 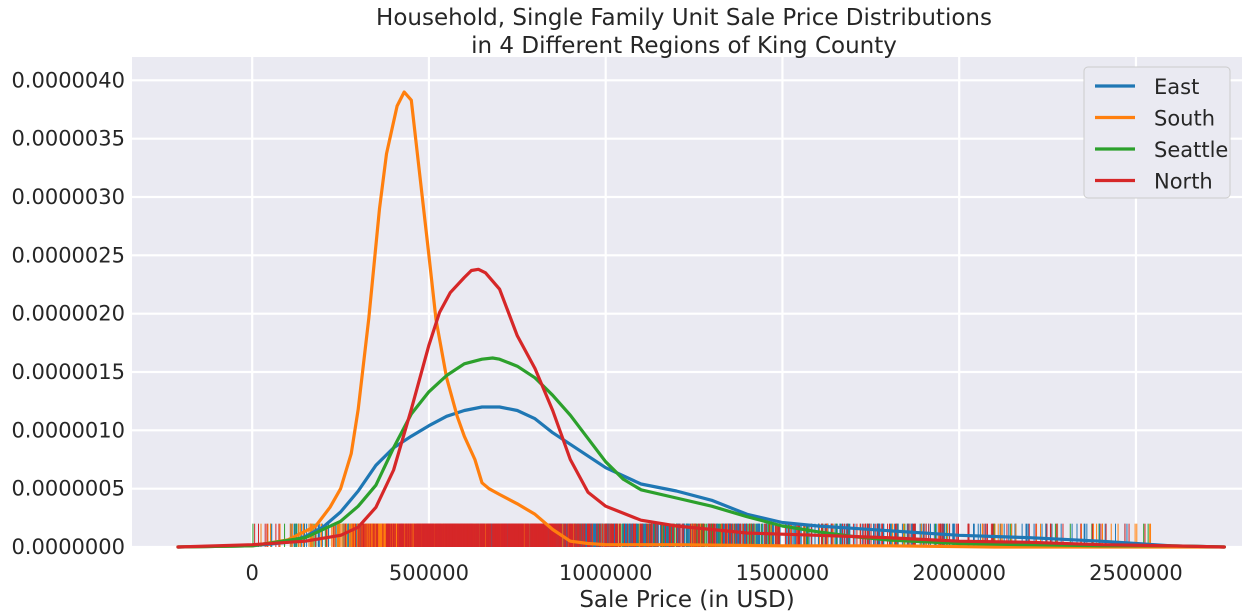 I want to click on x-tick-label: 1000000, so click(x=606, y=573).